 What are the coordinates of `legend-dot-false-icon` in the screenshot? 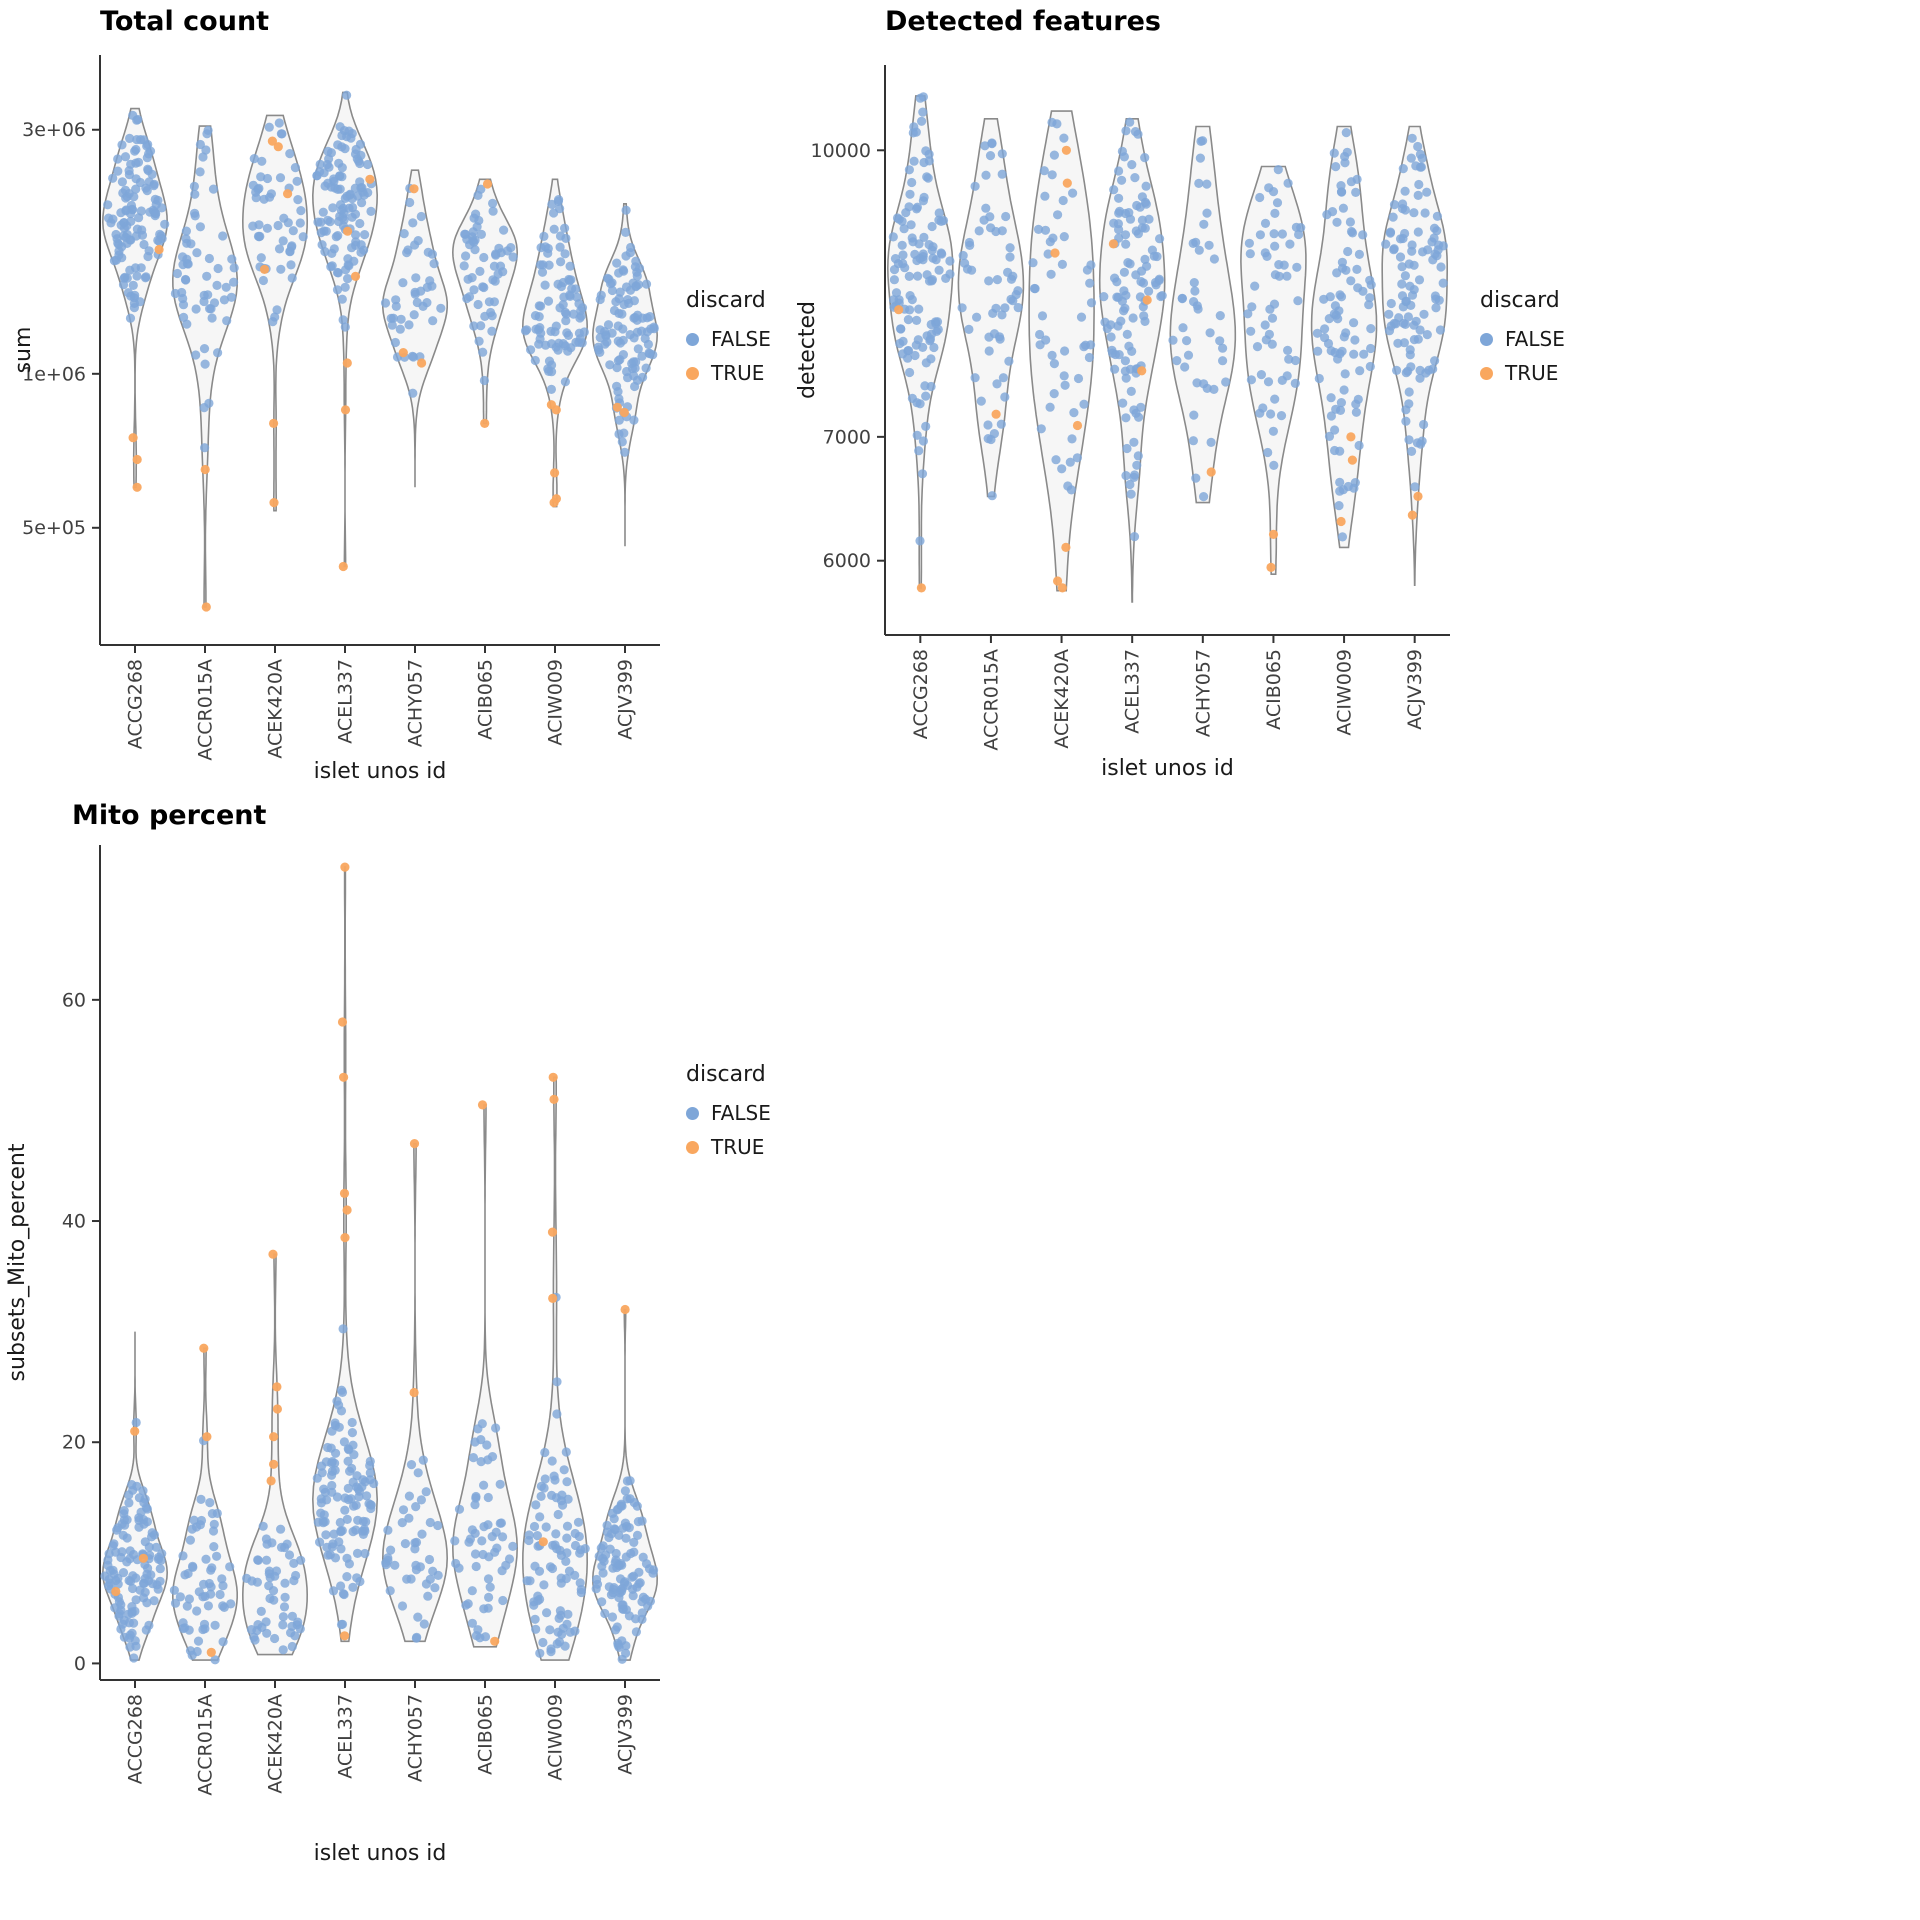 It's located at (692, 1113).